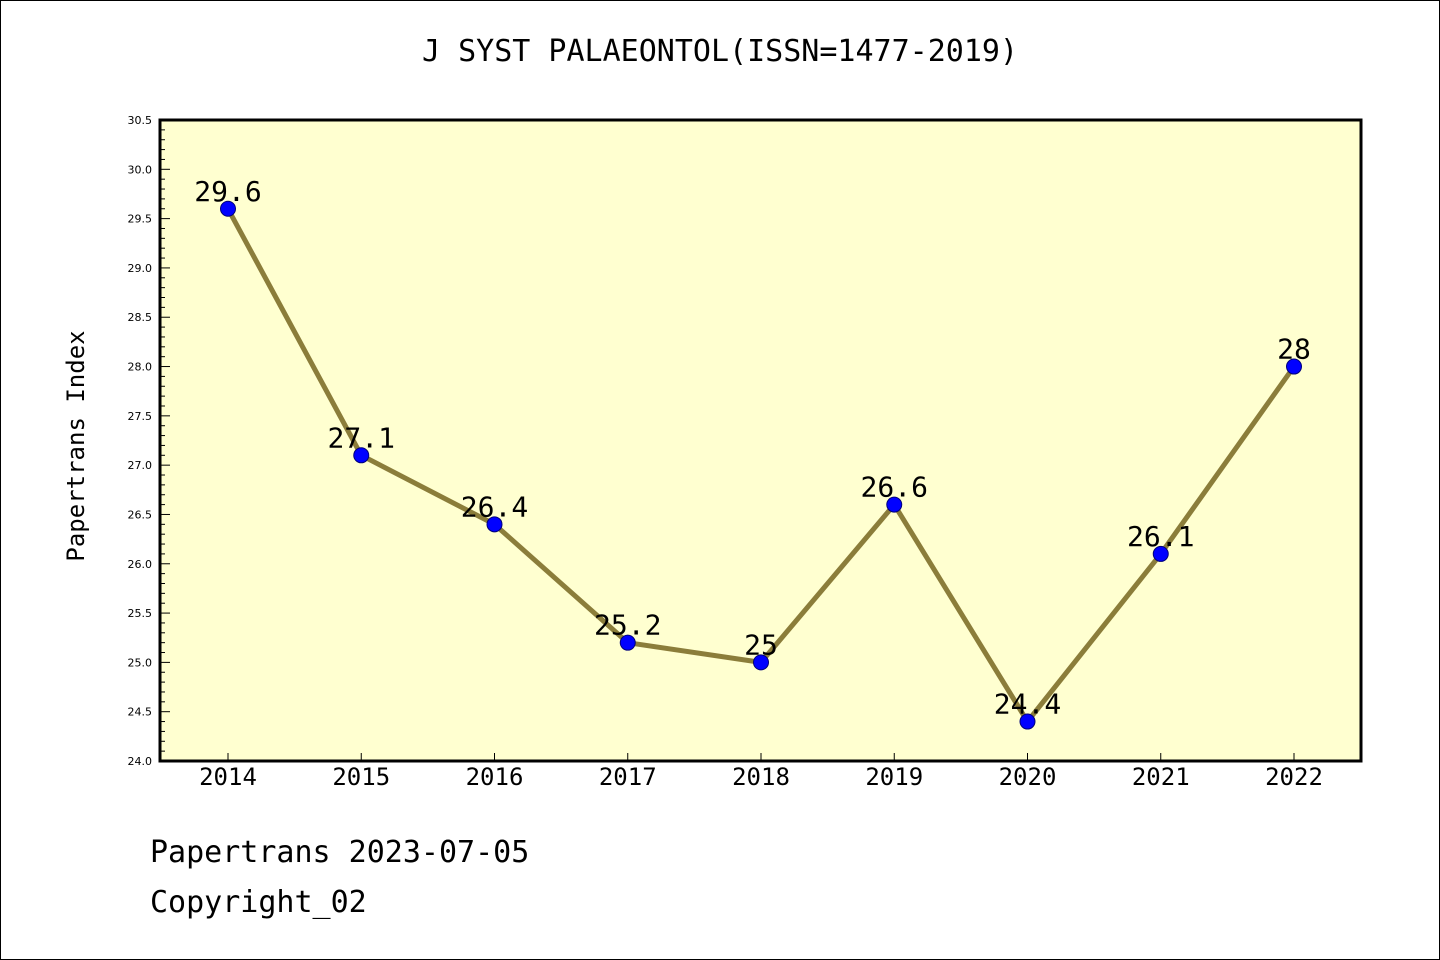  Describe the element at coordinates (361, 777) in the screenshot. I see `x-tick-label: 2015` at that location.